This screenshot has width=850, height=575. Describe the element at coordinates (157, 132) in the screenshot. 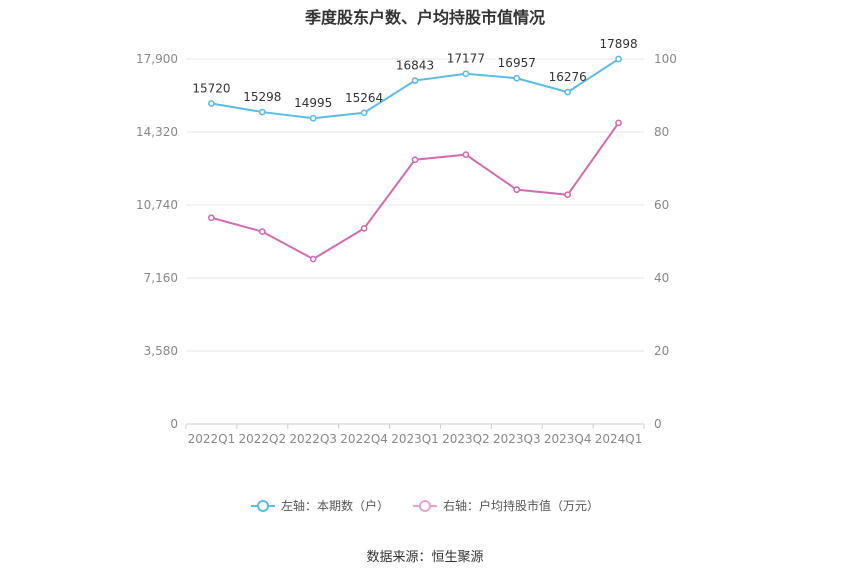

I see `left-tick-label: 14,320` at that location.